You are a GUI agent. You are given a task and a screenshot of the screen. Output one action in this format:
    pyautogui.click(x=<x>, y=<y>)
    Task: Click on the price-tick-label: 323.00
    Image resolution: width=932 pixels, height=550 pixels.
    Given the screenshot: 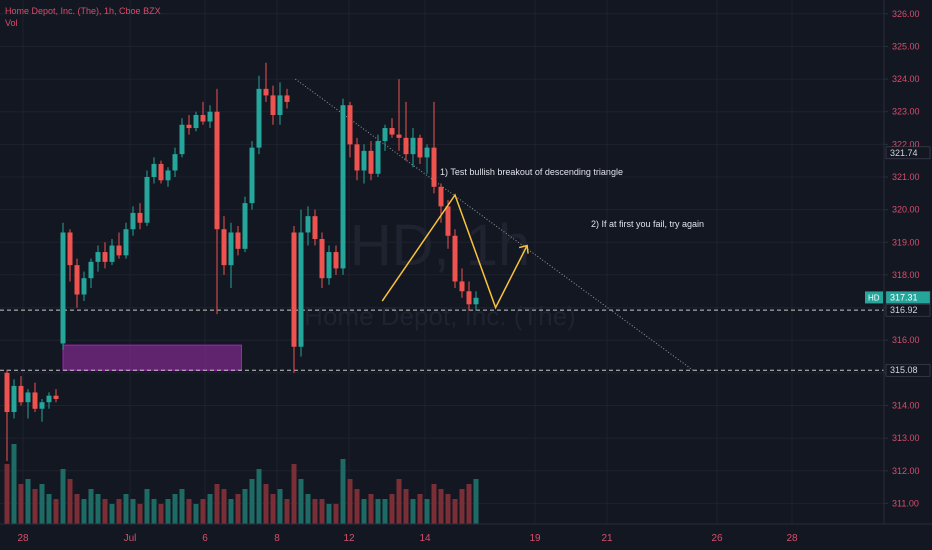 What is the action you would take?
    pyautogui.click(x=906, y=112)
    